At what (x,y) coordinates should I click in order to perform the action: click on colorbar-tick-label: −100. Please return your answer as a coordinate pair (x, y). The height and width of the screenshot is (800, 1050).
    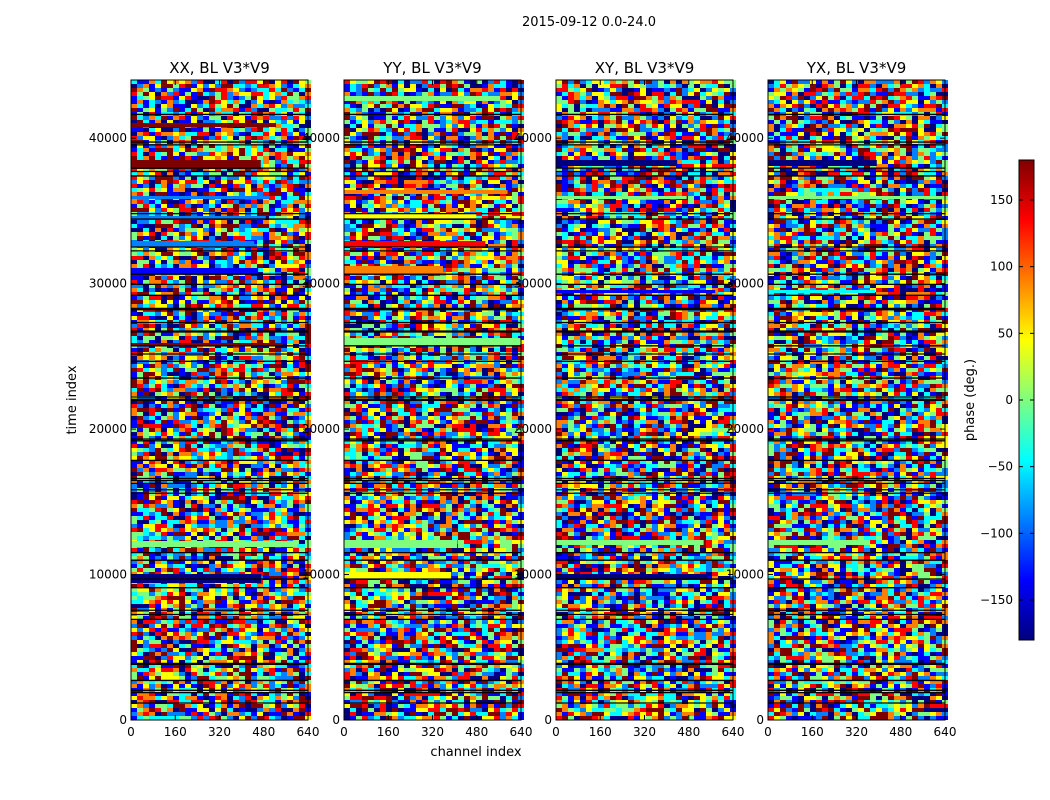
    Looking at the image, I should click on (996, 533).